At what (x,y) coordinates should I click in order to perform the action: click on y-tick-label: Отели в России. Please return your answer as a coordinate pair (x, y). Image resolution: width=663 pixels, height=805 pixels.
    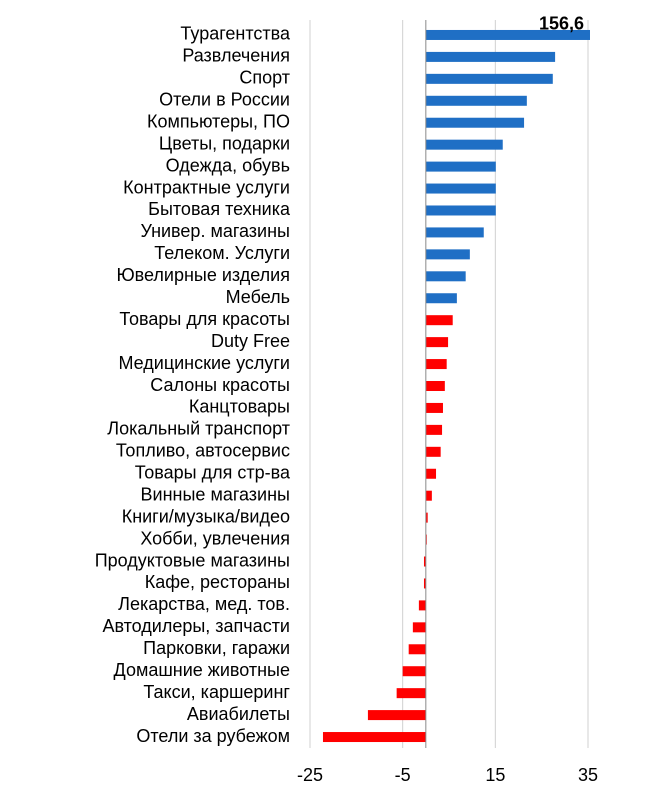
    Looking at the image, I should click on (224, 100).